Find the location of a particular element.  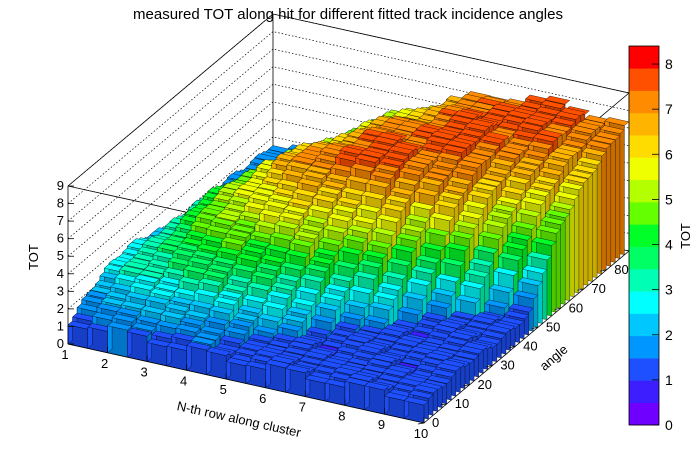

x-tick-label: 6 is located at coordinates (262, 398).